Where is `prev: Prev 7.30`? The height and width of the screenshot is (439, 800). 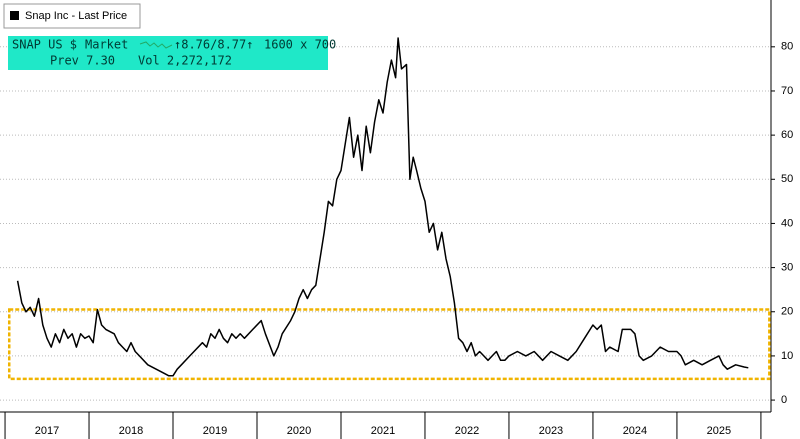 prev: Prev 7.30 is located at coordinates (82, 61).